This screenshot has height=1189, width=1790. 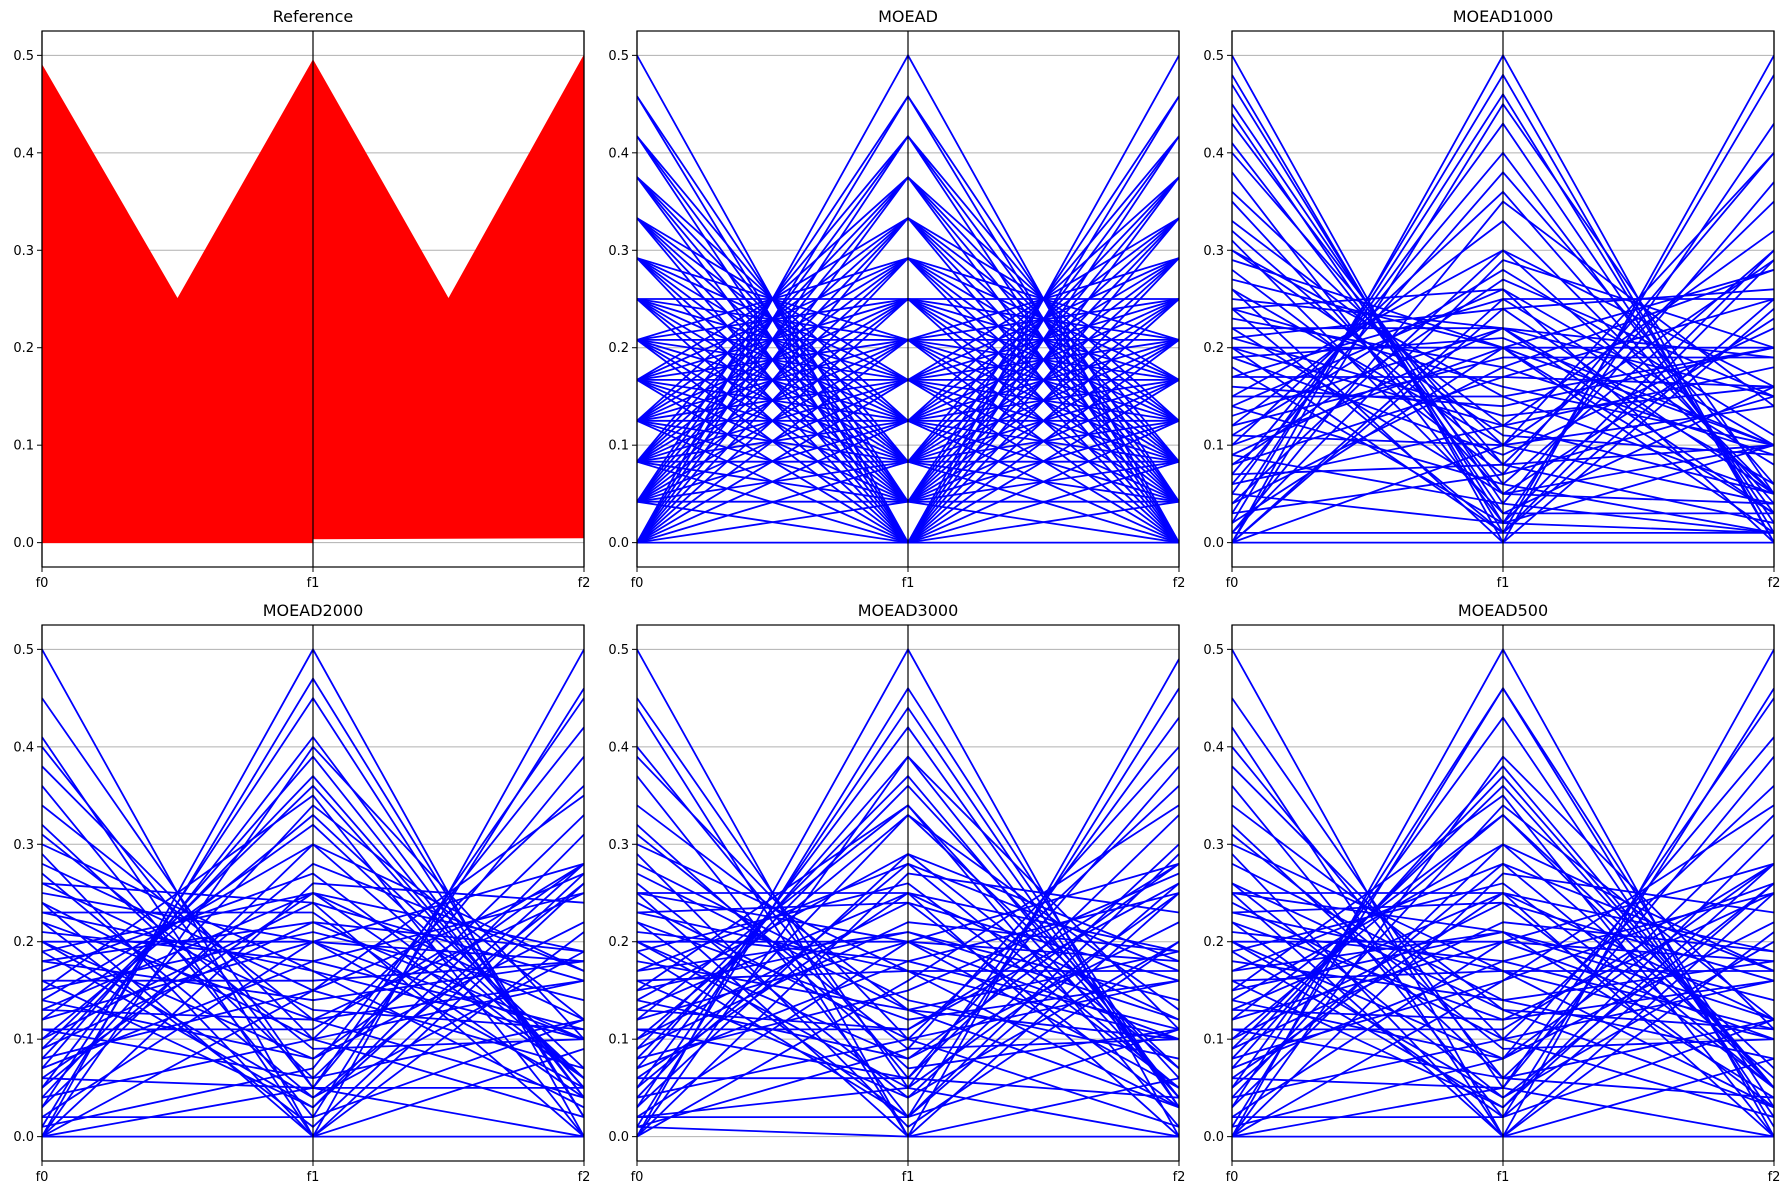 What do you see at coordinates (1503, 892) in the screenshot?
I see `series-lines` at bounding box center [1503, 892].